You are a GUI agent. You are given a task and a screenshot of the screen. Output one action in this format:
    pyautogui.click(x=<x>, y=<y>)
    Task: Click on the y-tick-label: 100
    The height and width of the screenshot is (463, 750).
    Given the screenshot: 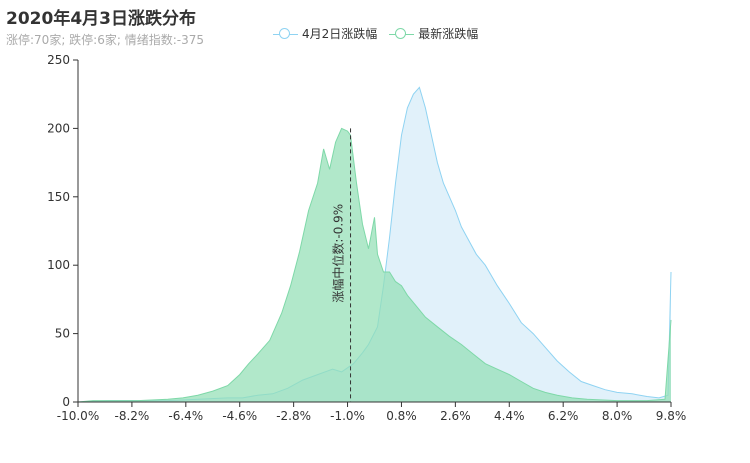 What is the action you would take?
    pyautogui.click(x=58, y=265)
    